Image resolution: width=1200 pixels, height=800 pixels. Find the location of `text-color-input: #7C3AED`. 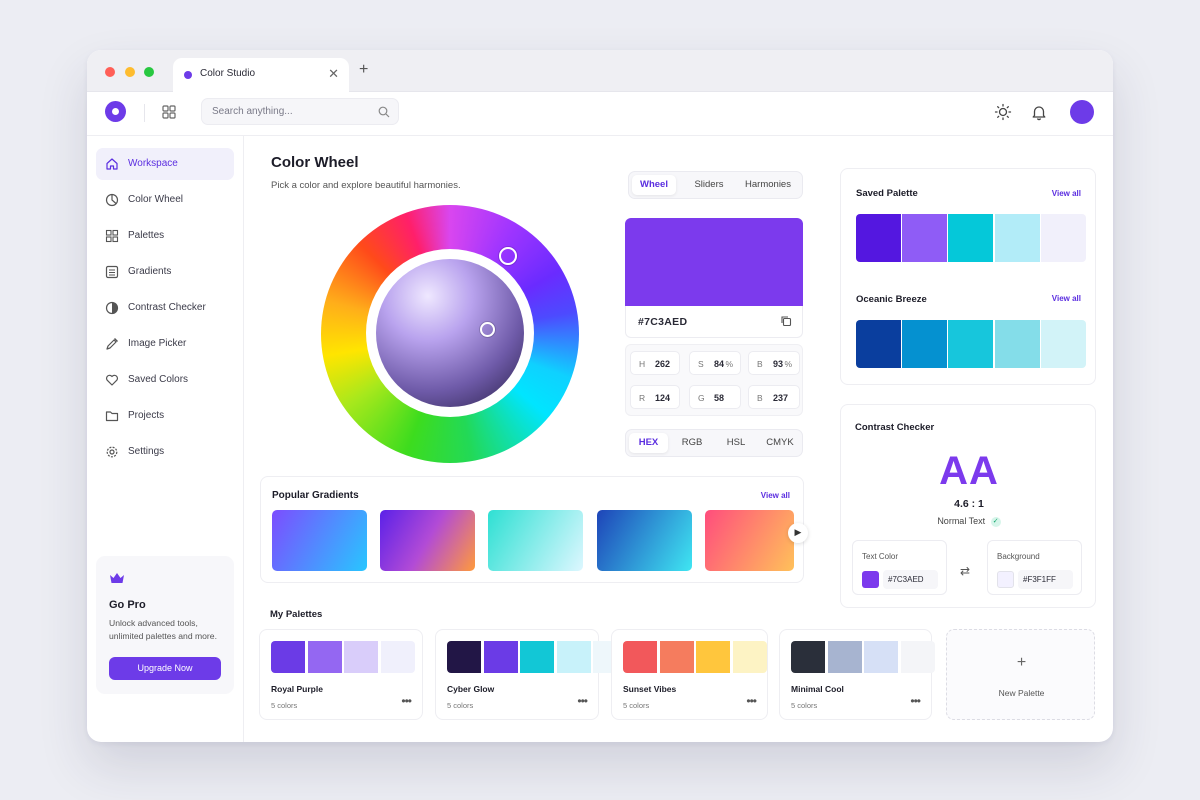

text-color-input: #7C3AED is located at coordinates (910, 579).